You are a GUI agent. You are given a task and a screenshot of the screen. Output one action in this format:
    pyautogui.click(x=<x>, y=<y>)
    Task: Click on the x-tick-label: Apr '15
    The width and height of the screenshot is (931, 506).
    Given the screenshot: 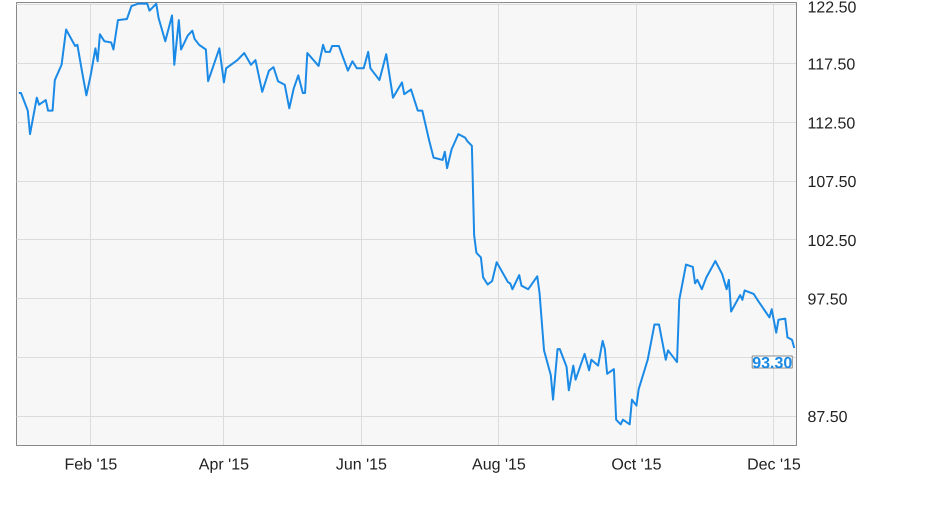 What is the action you would take?
    pyautogui.click(x=224, y=465)
    